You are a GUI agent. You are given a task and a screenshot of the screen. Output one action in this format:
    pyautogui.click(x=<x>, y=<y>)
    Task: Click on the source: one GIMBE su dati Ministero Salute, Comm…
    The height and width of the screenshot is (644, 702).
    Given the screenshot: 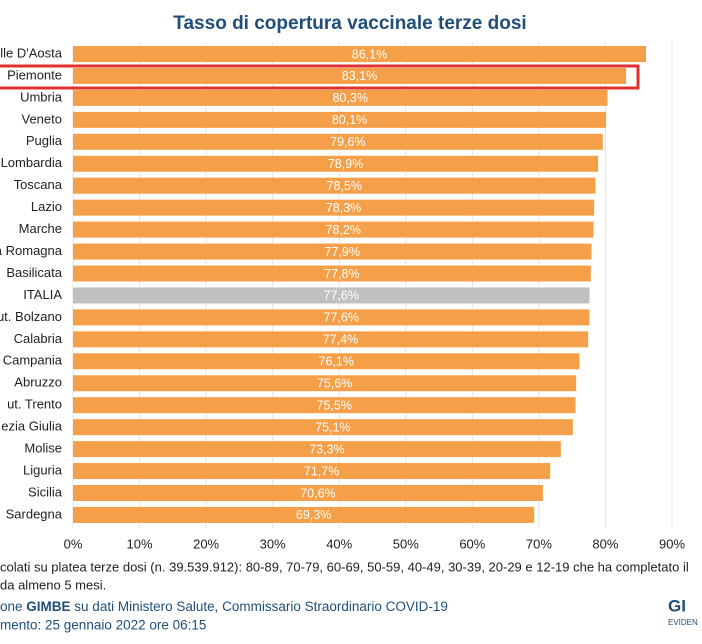 What is the action you would take?
    pyautogui.click(x=224, y=606)
    